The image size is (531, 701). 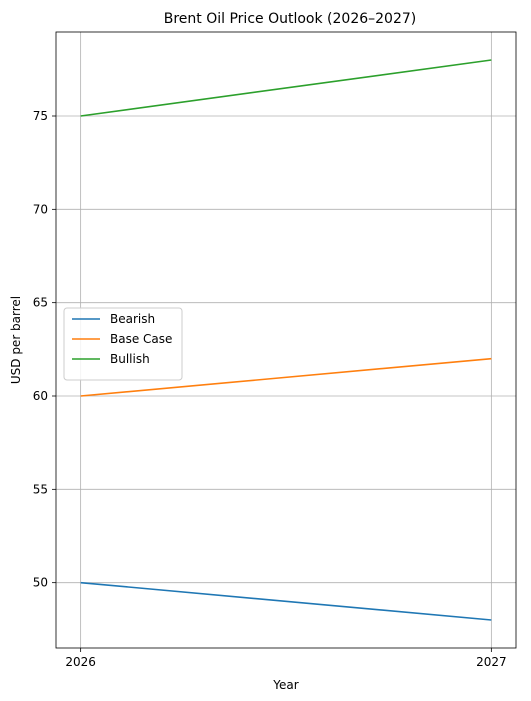 What do you see at coordinates (290, 19) in the screenshot?
I see `chart-title: Brent Oil Price Outlook (2026–2027)` at bounding box center [290, 19].